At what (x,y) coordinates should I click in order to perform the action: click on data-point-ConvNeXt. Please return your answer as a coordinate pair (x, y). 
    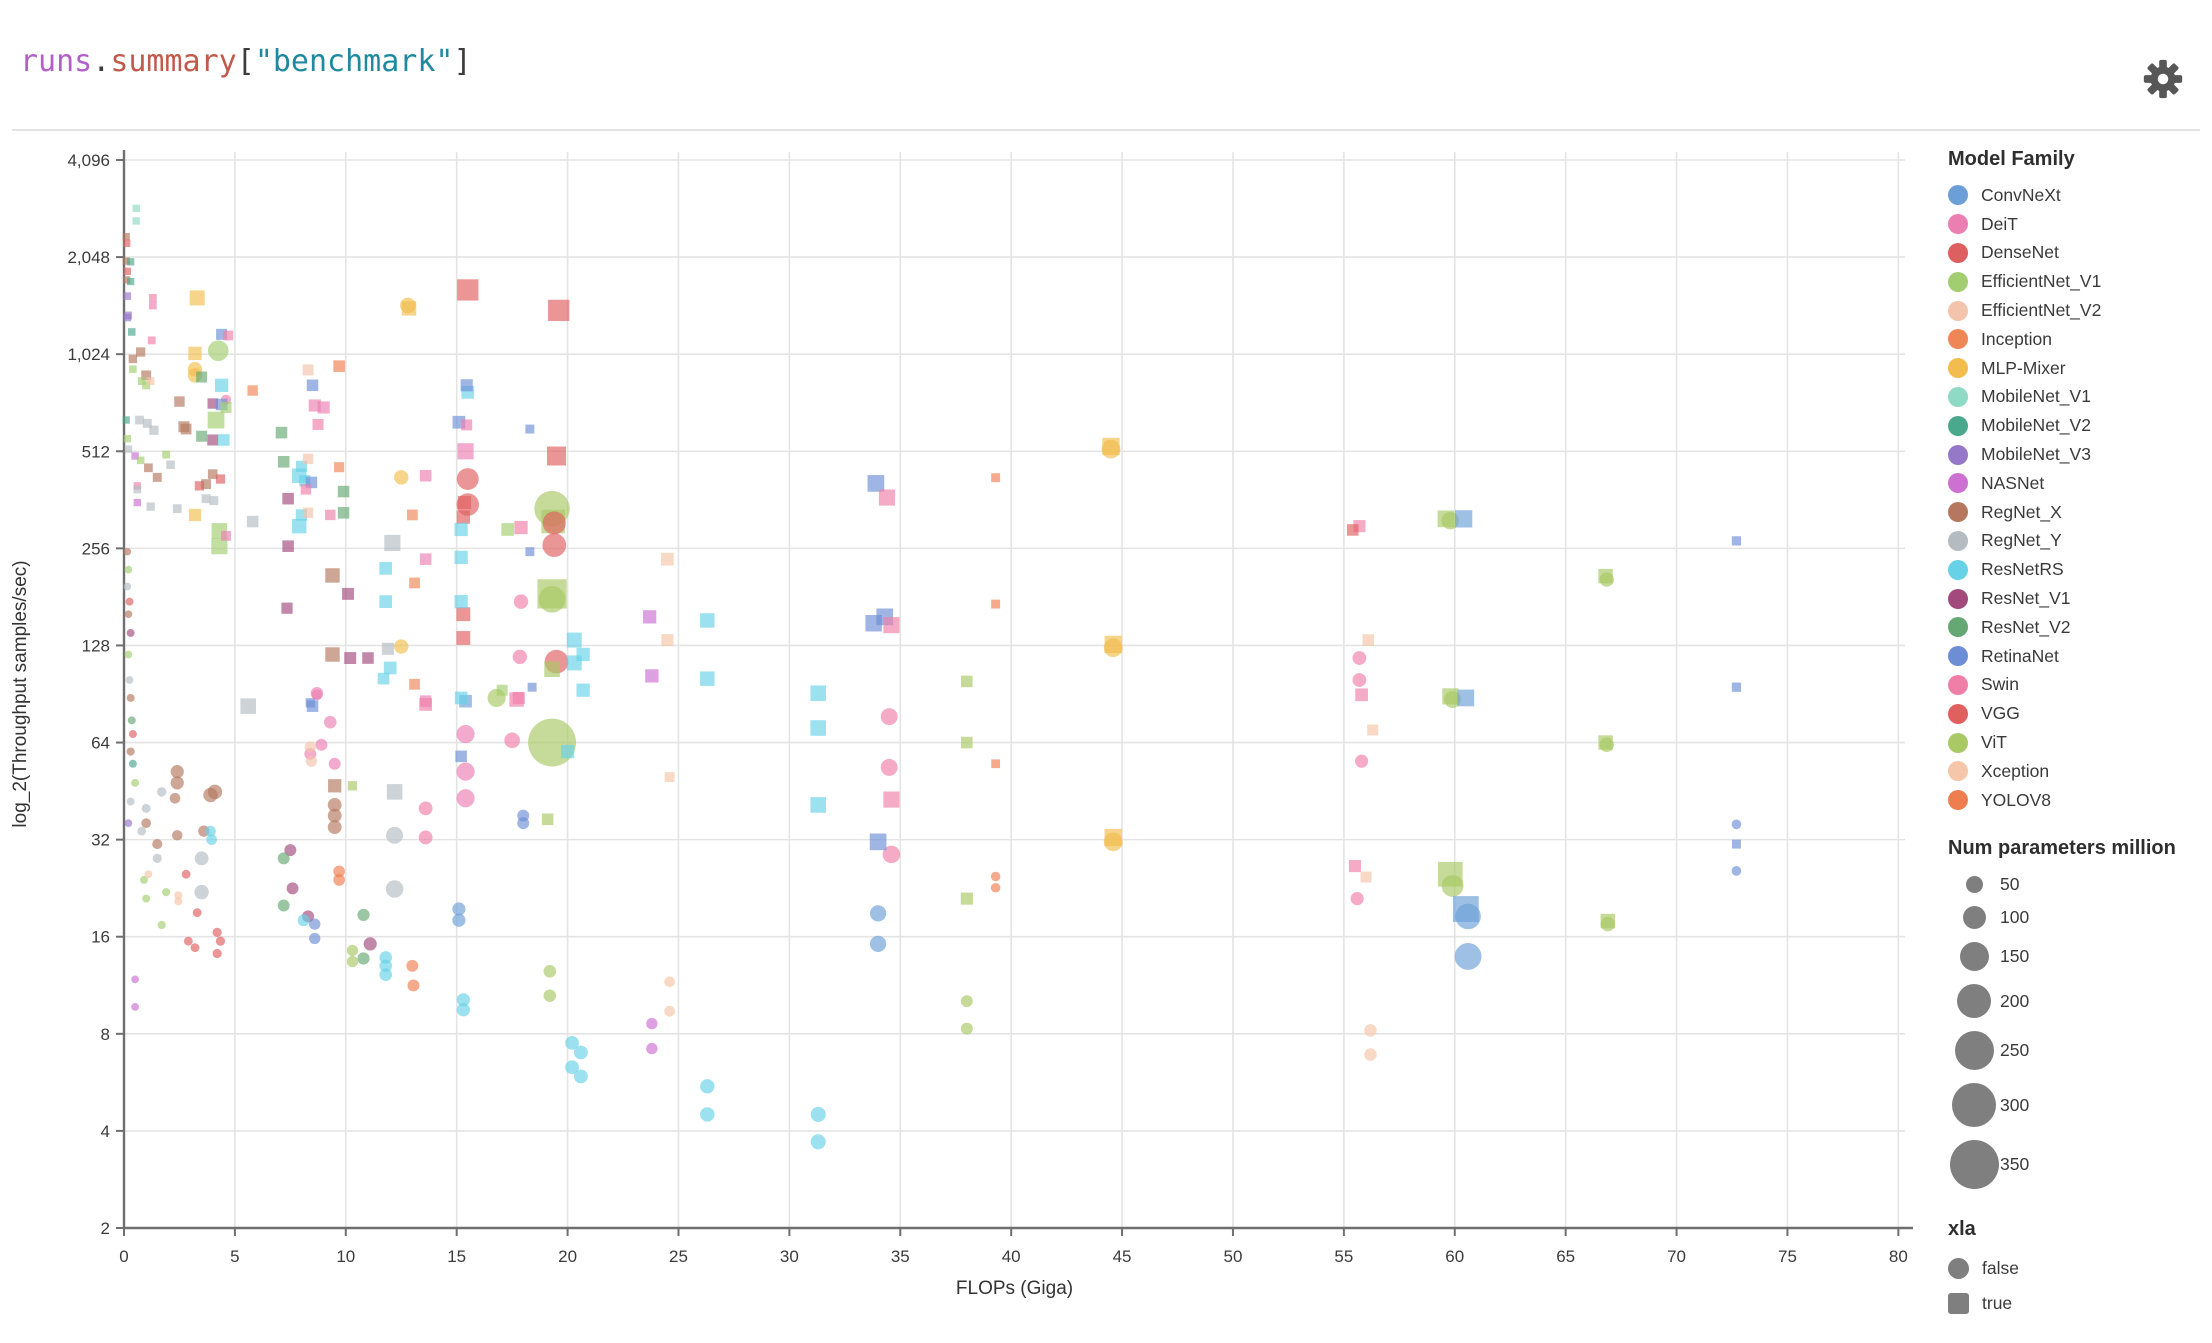
    Looking at the image, I should click on (459, 909).